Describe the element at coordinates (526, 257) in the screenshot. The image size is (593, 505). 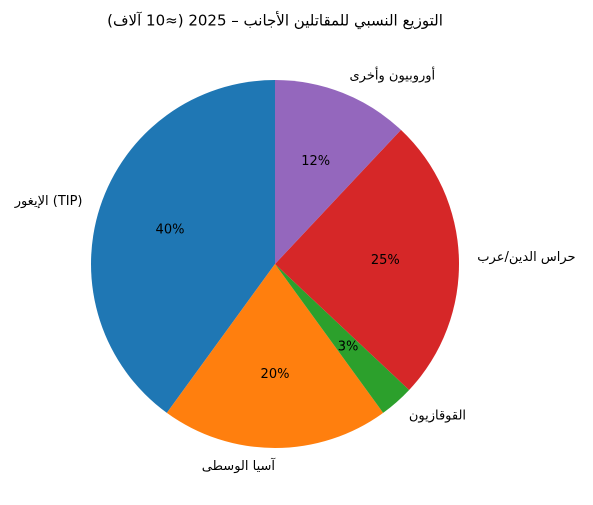
I see `slice-label: حراس الدين/عرب` at that location.